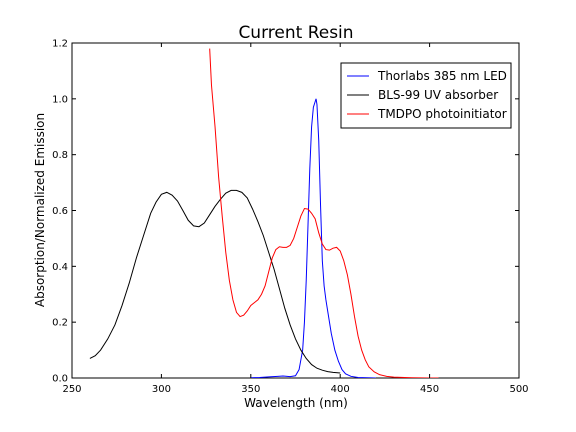  Describe the element at coordinates (60, 211) in the screenshot. I see `y-tick-label: 0.6` at that location.